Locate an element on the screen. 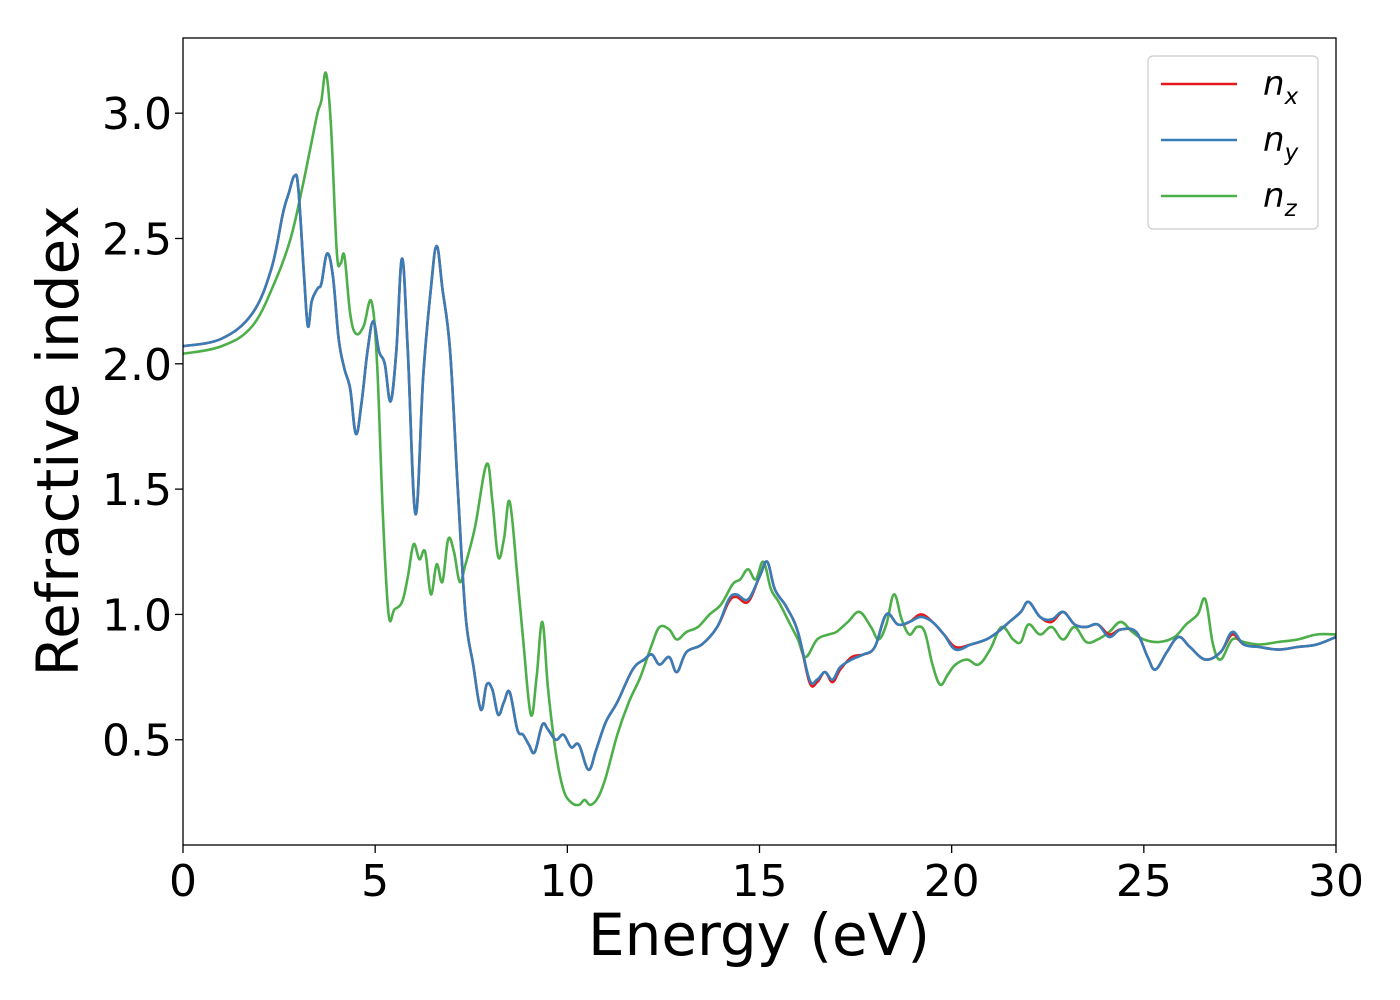 The image size is (1400, 1000). x-tick-label: 30 is located at coordinates (1336, 881).